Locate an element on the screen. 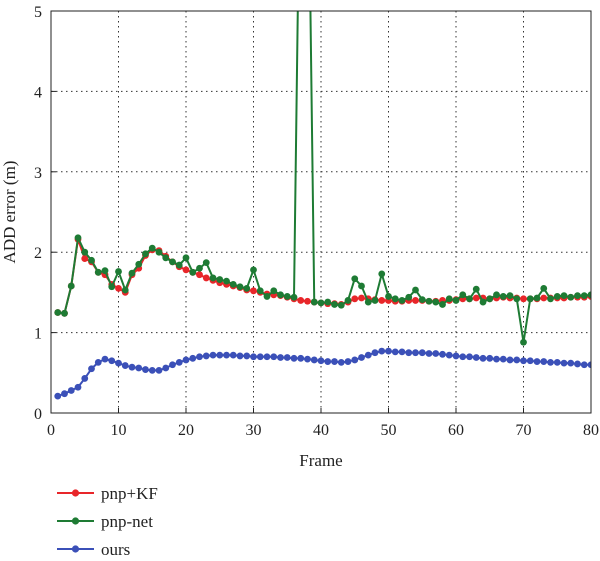 The width and height of the screenshot is (600, 561). legend-label: ours is located at coordinates (115, 549).